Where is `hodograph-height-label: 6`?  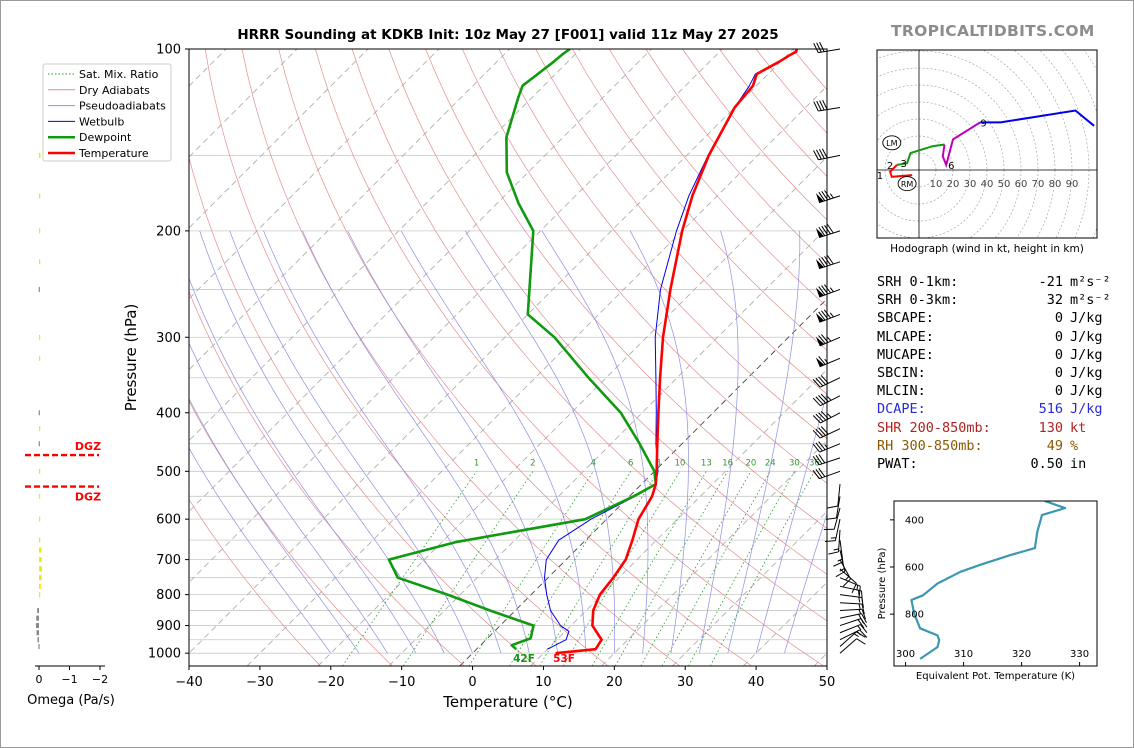 hodograph-height-label: 6 is located at coordinates (951, 166).